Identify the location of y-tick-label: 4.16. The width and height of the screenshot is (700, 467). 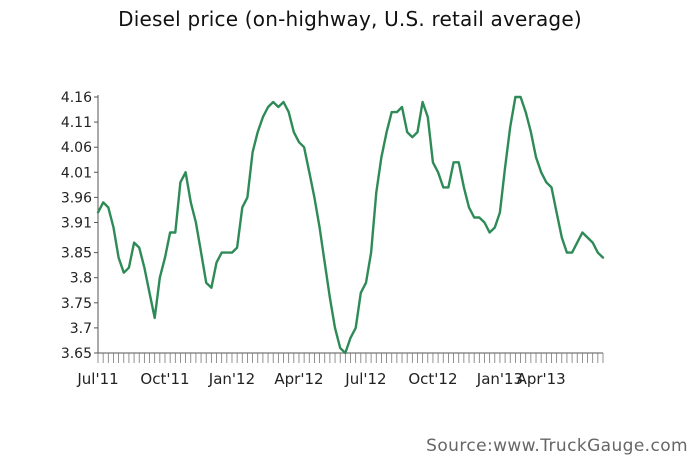
(76, 98).